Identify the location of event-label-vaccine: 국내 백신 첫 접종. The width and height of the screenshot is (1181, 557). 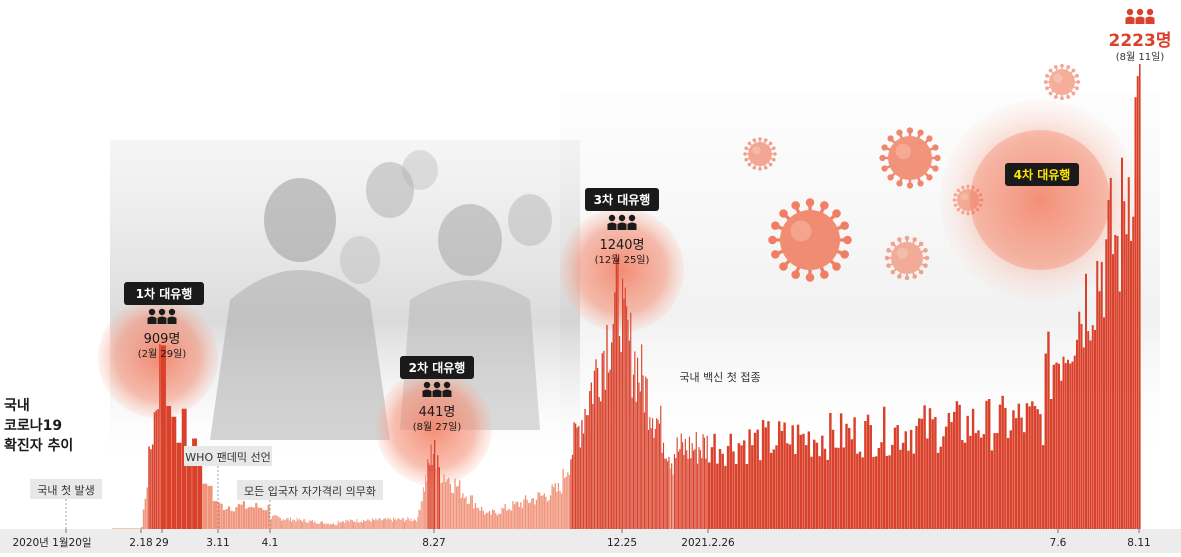
(719, 377).